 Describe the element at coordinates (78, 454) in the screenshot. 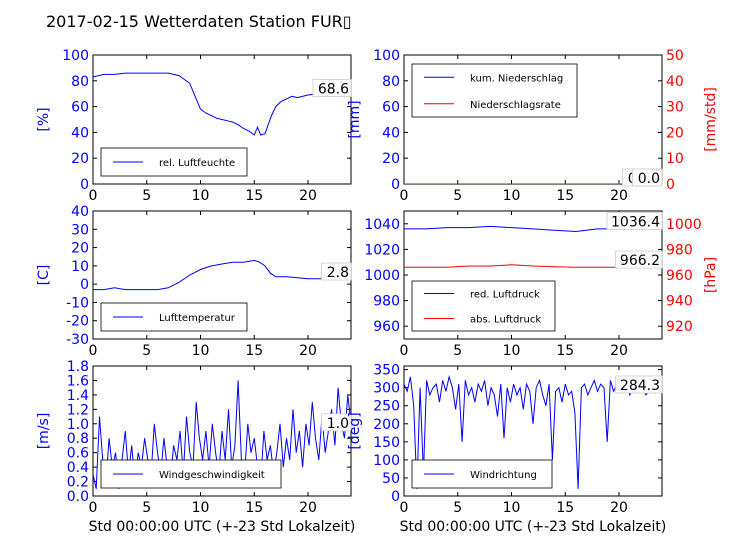

I see `y-tick-label: 0.6` at that location.